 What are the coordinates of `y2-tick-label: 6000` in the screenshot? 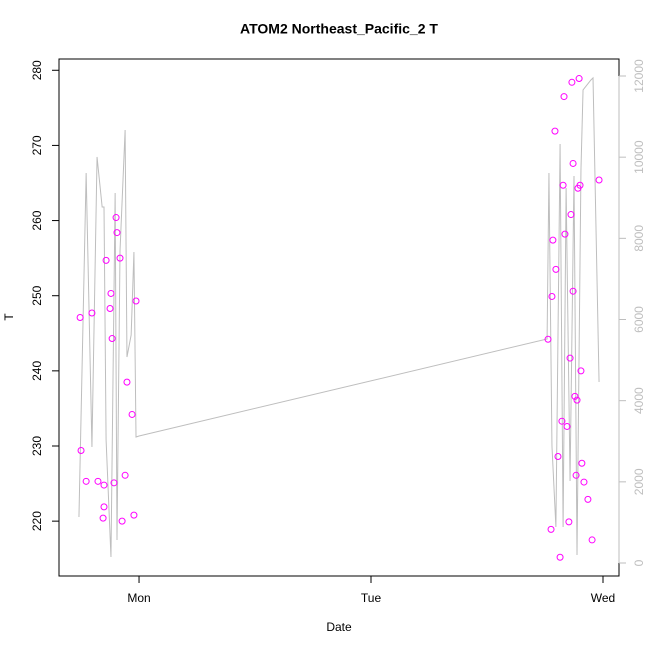 It's located at (639, 319).